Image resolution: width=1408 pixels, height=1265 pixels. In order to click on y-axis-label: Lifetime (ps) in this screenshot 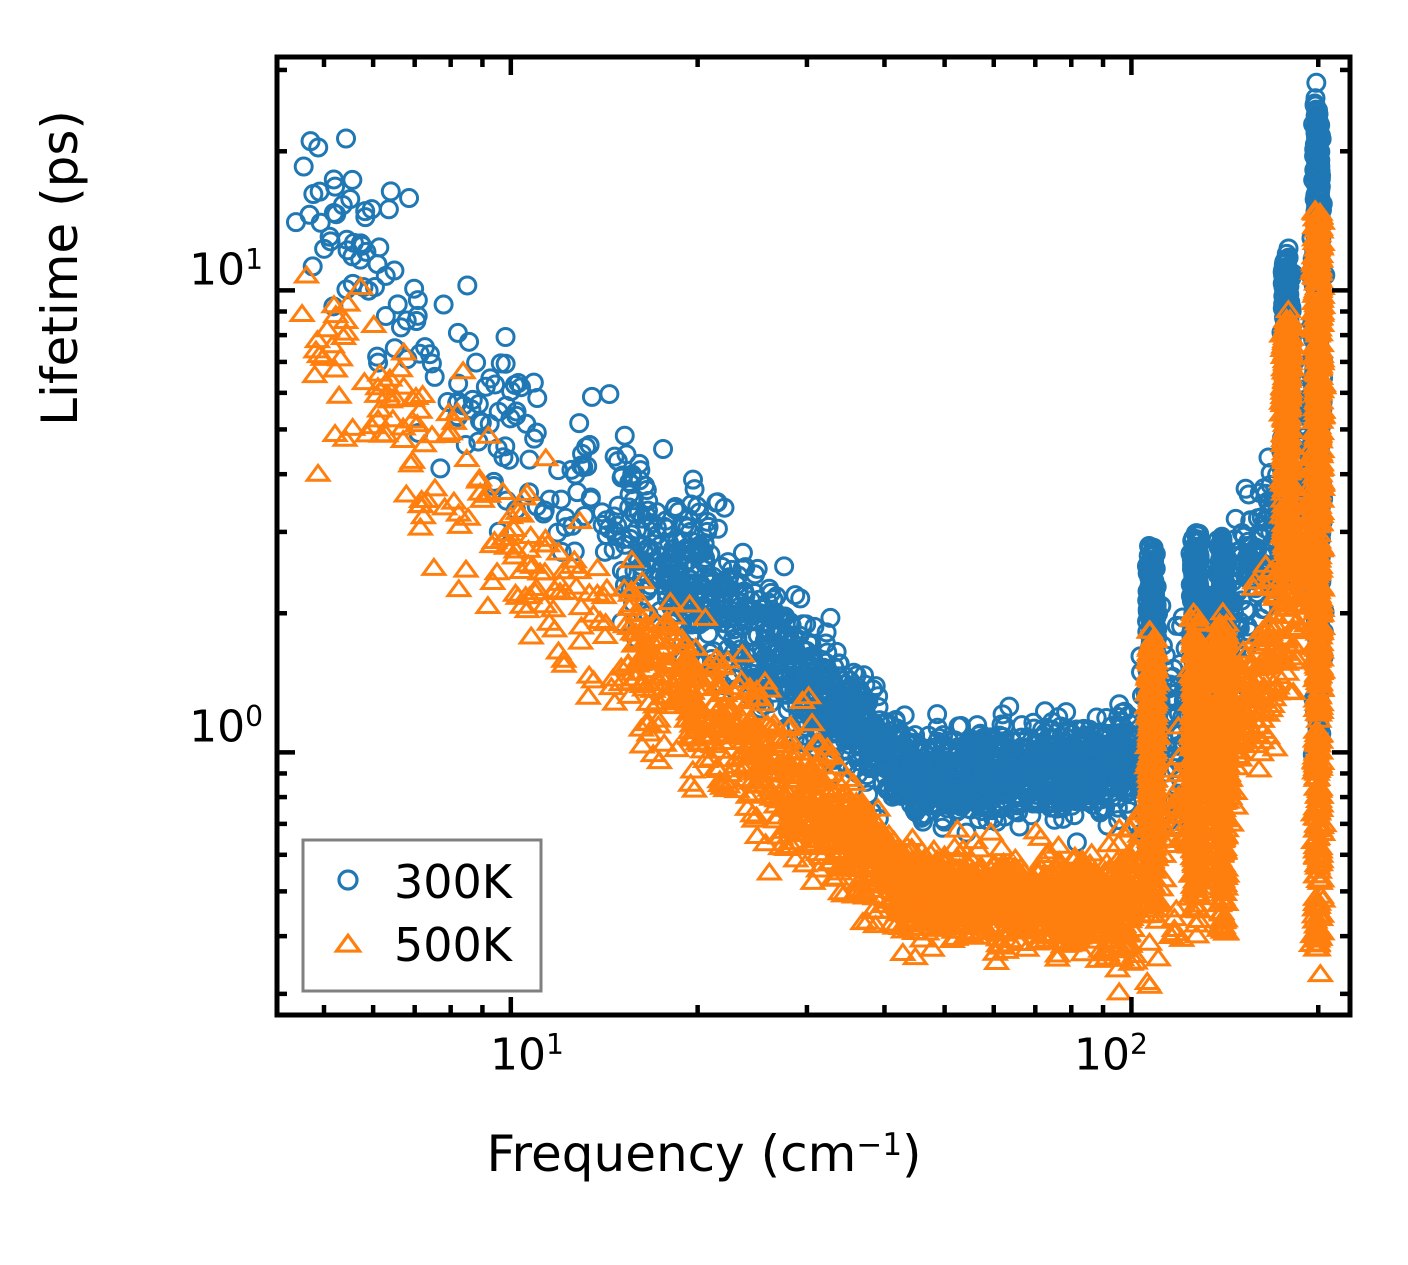, I will do `click(60, 267)`.